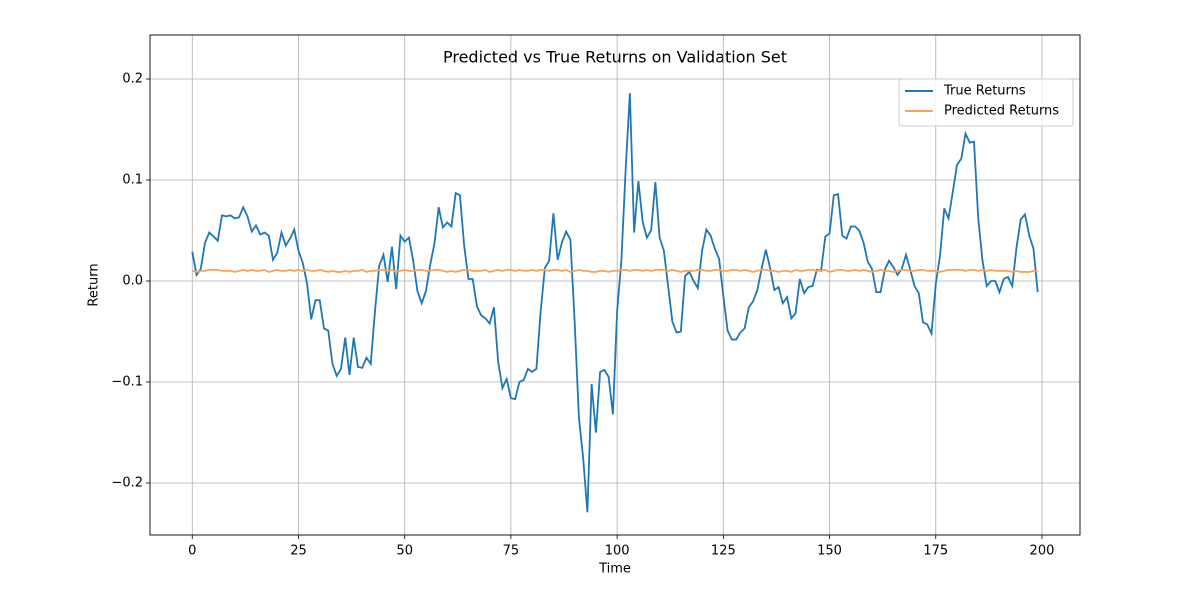  I want to click on y-tick-label: −0.1, so click(127, 382).